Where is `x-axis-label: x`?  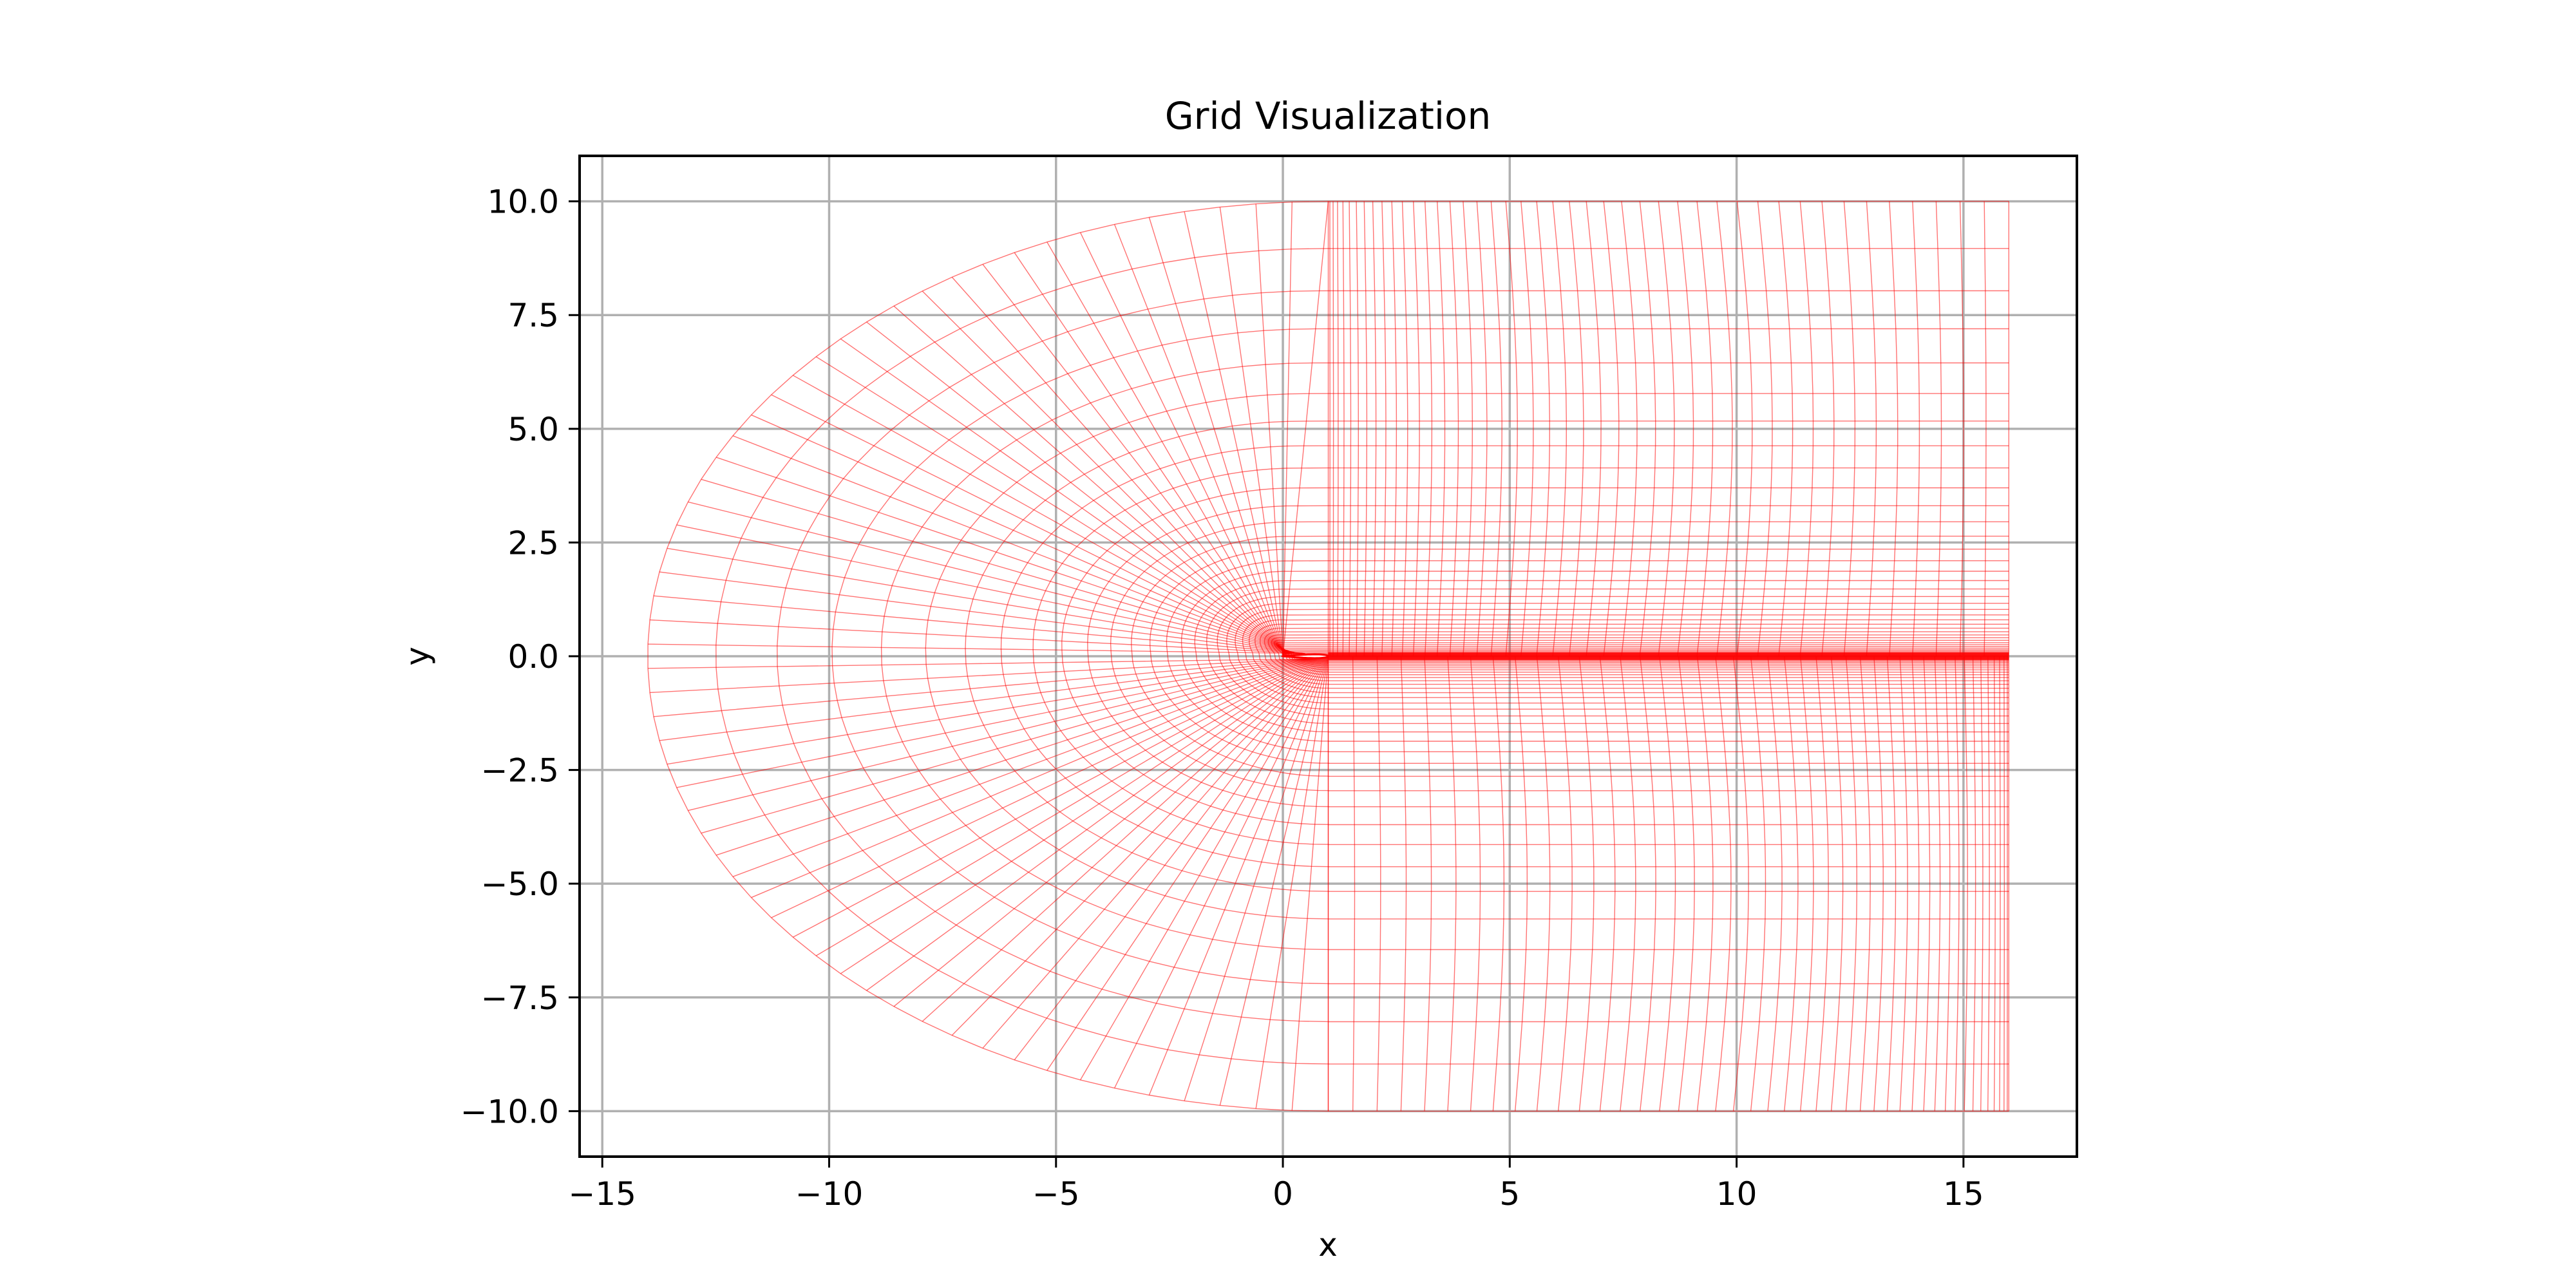 x-axis-label: x is located at coordinates (1328, 1245).